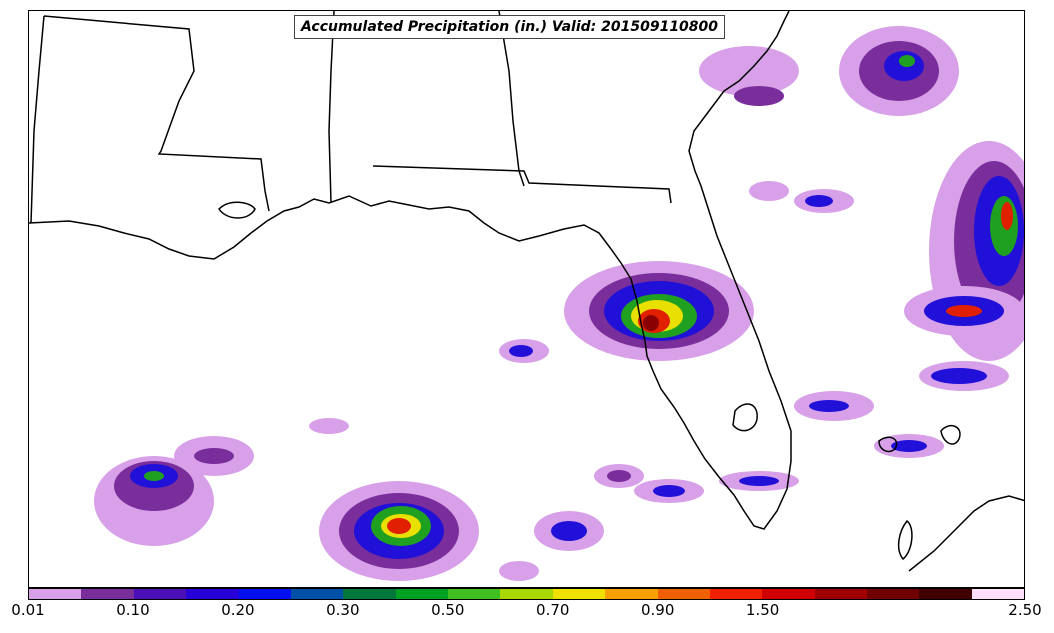 This screenshot has height=633, width=1054. Describe the element at coordinates (133, 610) in the screenshot. I see `colorbar-tick-label: 0.10` at that location.